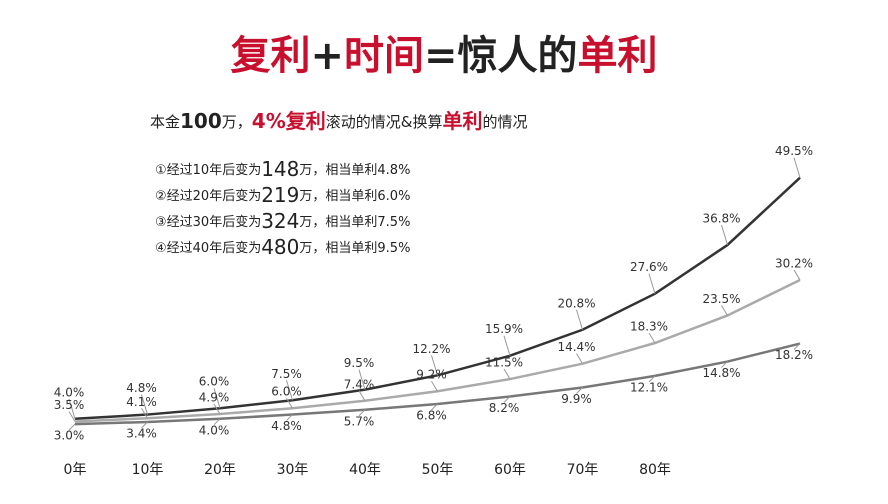 The height and width of the screenshot is (504, 888). Describe the element at coordinates (518, 56) in the screenshot. I see `title-part: 惊人的` at that location.